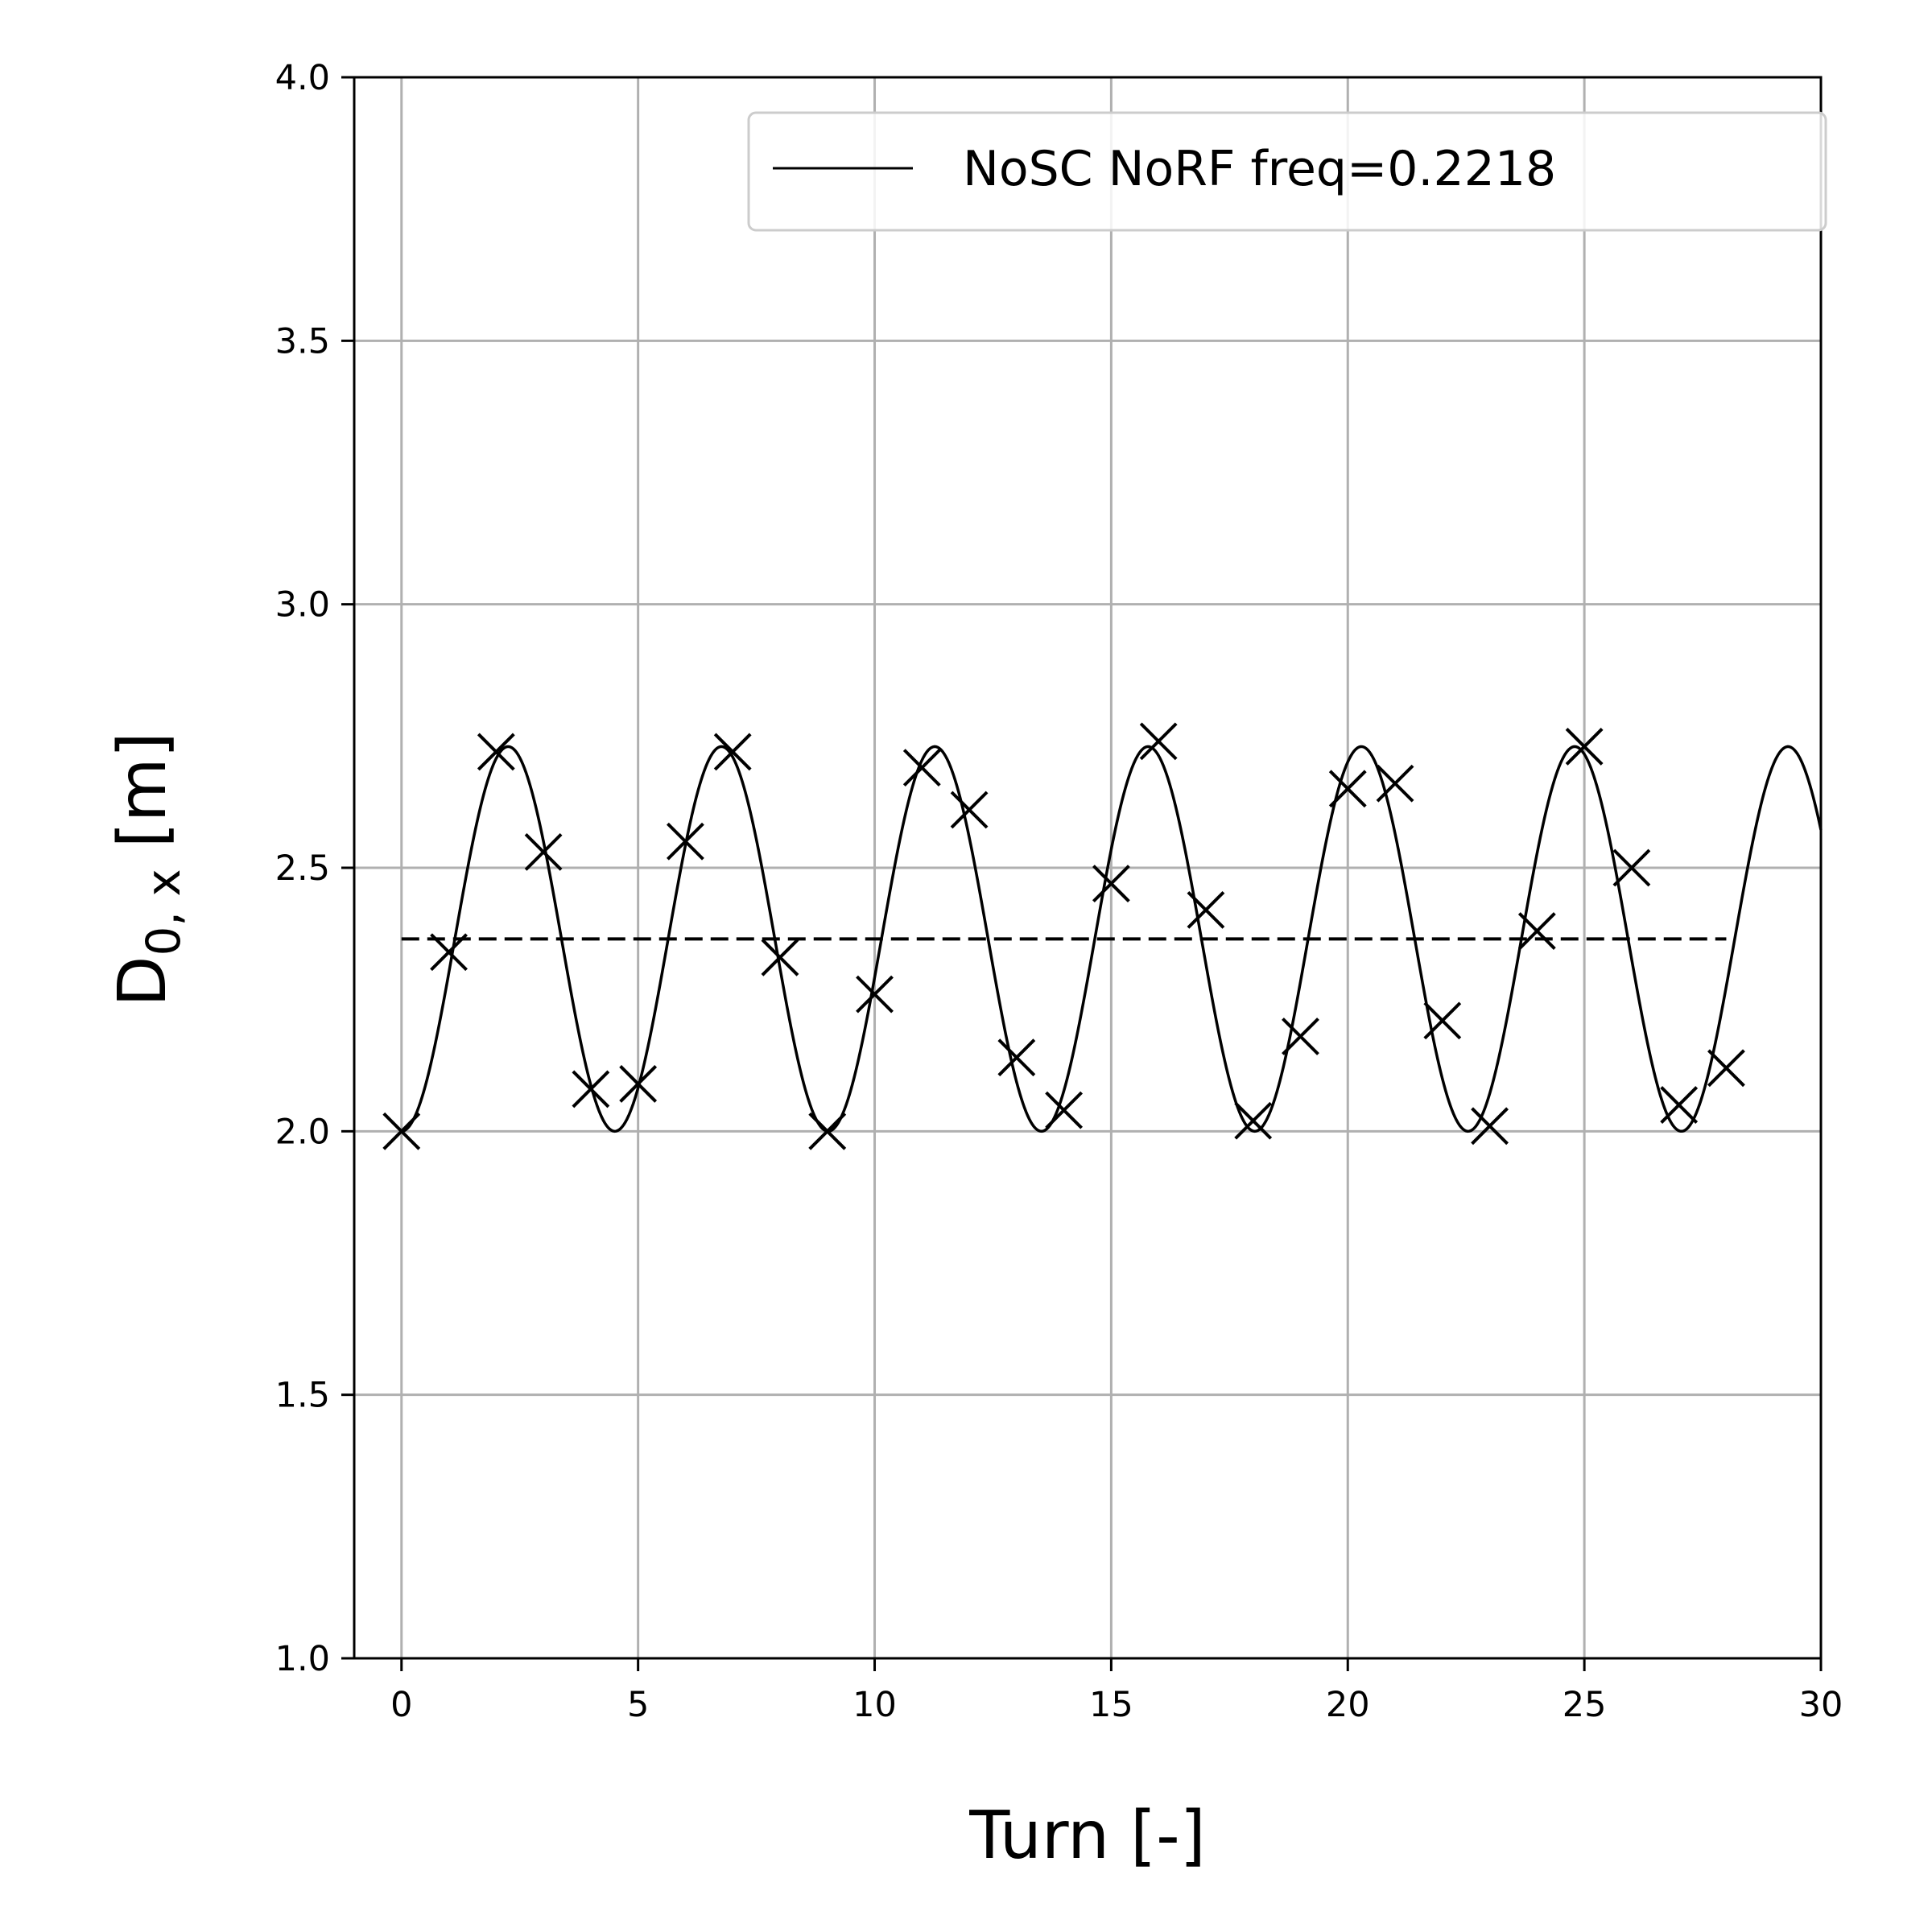 The width and height of the screenshot is (1932, 1932). I want to click on y-tick-label: 2.0, so click(302, 1132).